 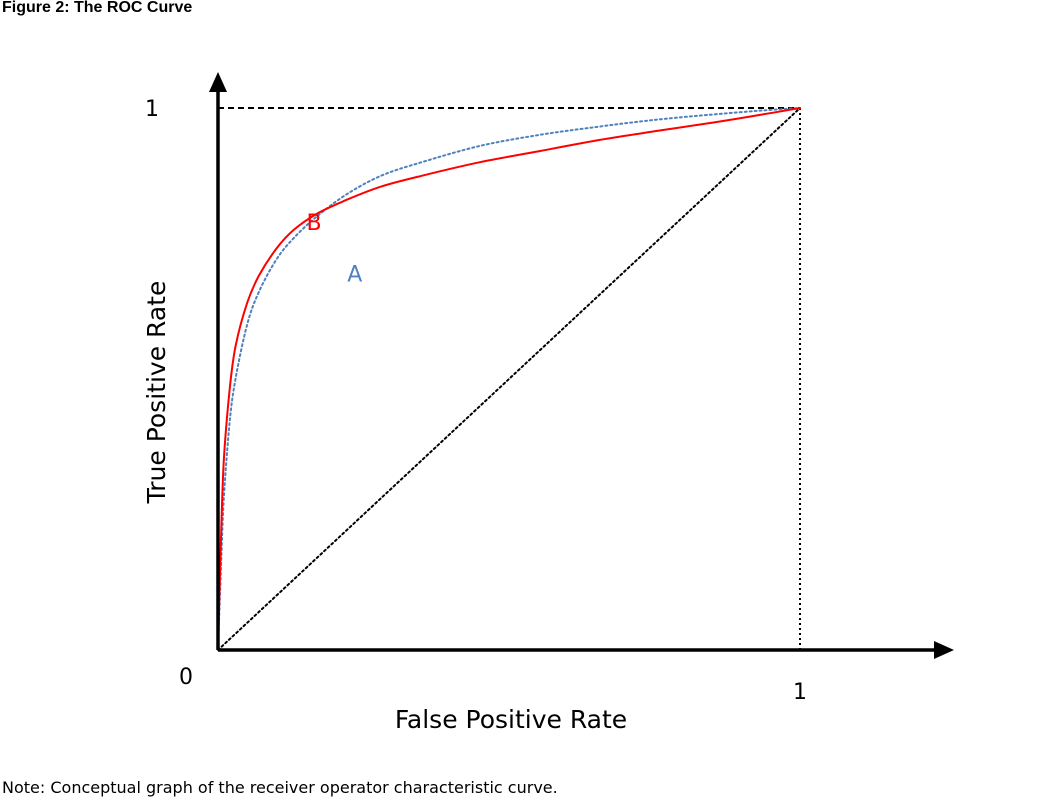 I want to click on y-axis-arrowhead, so click(x=218, y=82).